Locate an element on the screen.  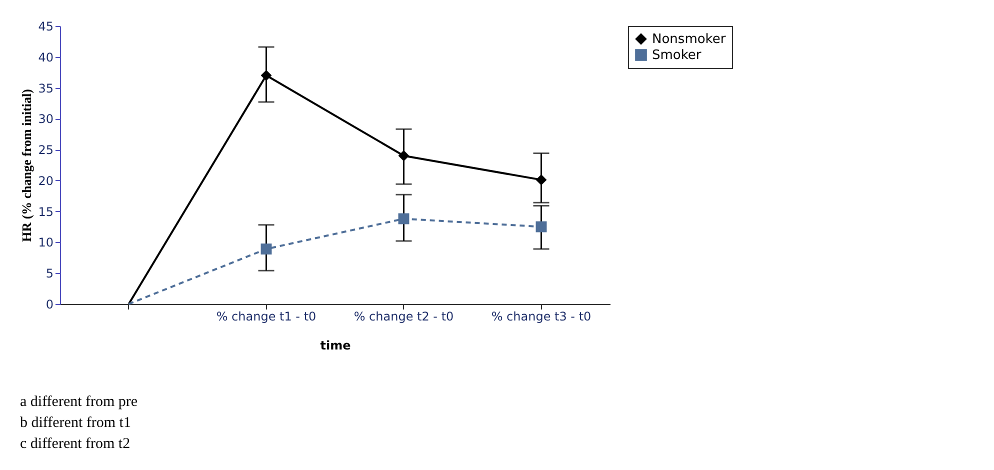
y-tick-label: 30 is located at coordinates (46, 119).